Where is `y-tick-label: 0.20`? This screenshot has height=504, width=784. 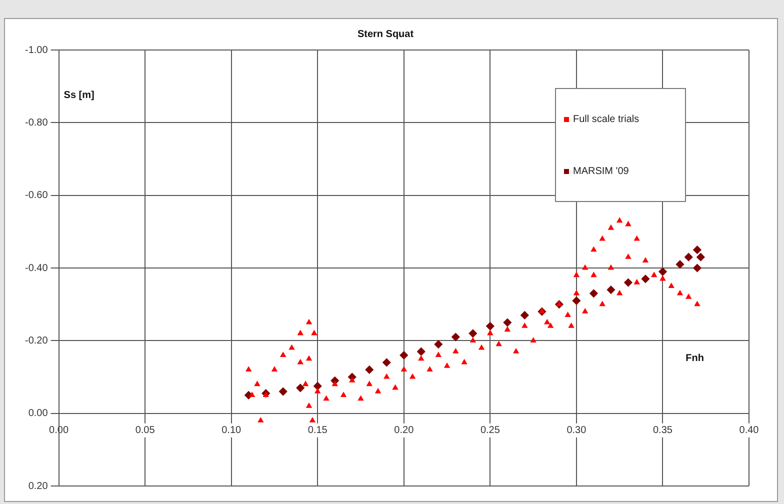 y-tick-label: 0.20 is located at coordinates (38, 486).